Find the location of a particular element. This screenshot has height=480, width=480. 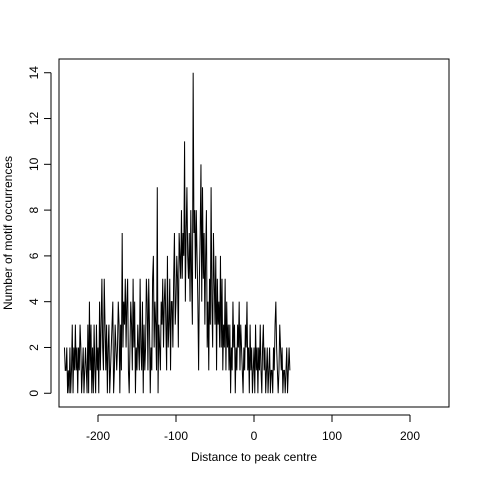

x-tick-label: -200 is located at coordinates (98, 436).